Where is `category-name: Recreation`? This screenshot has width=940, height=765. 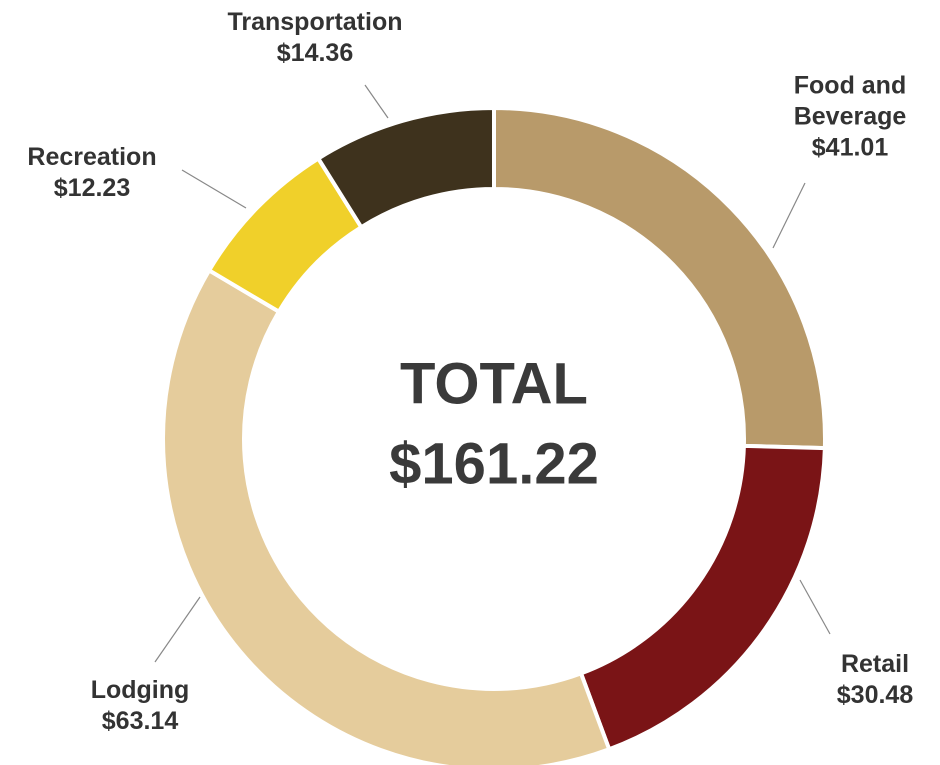
category-name: Recreation is located at coordinates (92, 157).